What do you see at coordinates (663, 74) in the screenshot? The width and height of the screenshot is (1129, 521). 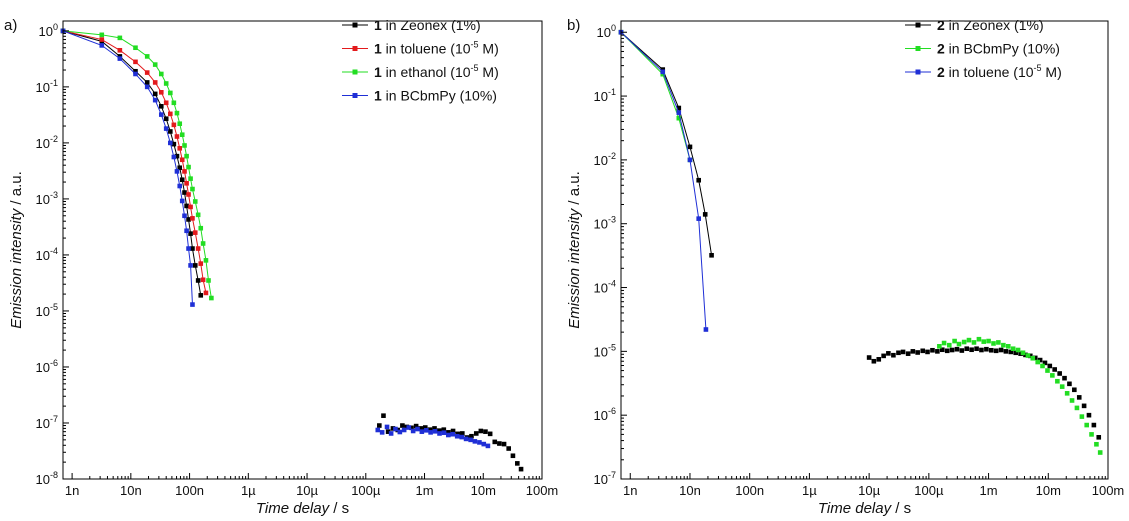 I see `panel-b-series-1-prompt-point` at bounding box center [663, 74].